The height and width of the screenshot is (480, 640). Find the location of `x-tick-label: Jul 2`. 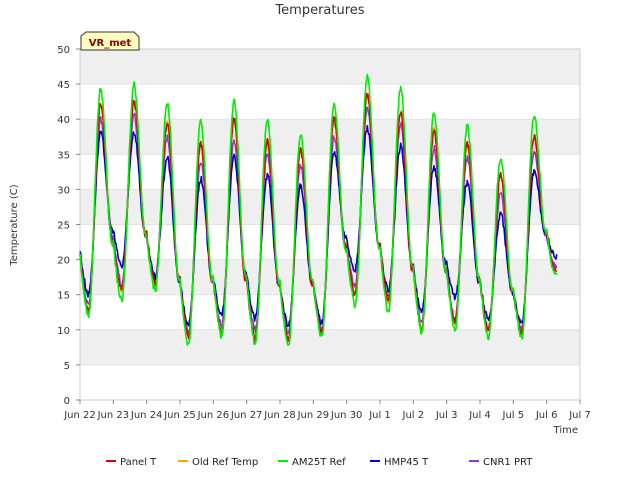

x-tick-label: Jul 2 is located at coordinates (413, 415).